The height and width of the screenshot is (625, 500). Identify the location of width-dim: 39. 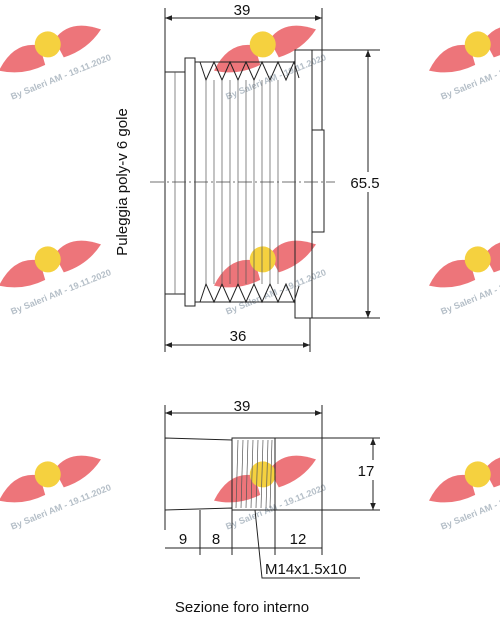
(242, 10).